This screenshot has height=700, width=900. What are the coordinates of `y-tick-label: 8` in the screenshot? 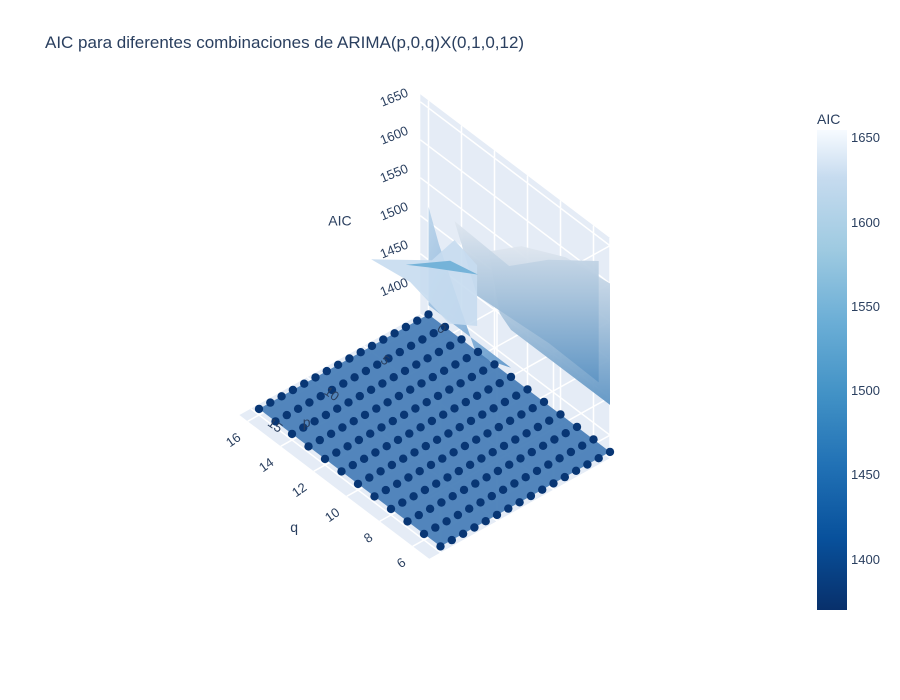 It's located at (368, 537).